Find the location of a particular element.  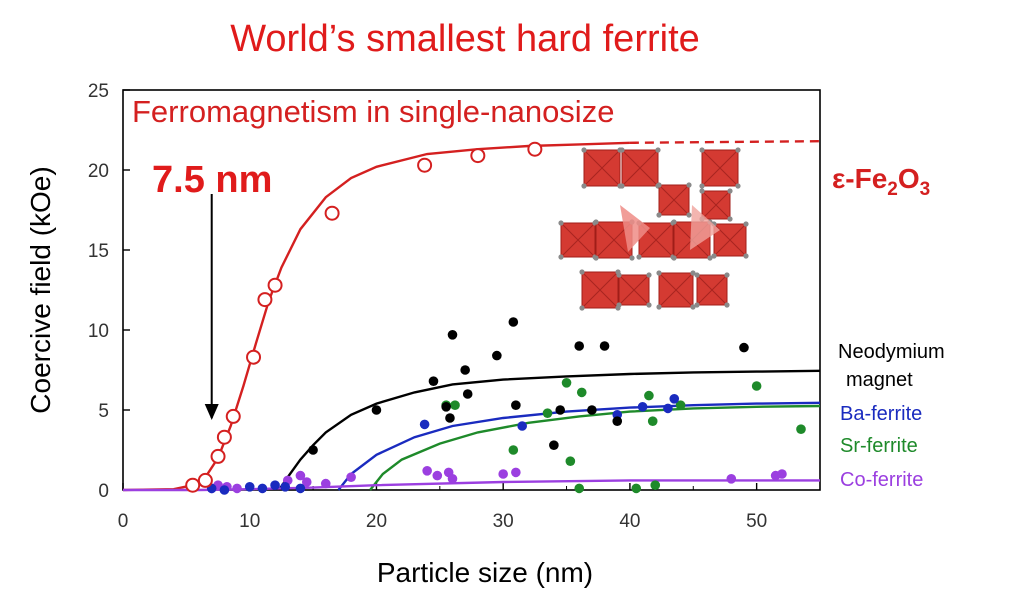

legend-label-epsilon-fe2o3: ε-Fe2O3 is located at coordinates (881, 181).